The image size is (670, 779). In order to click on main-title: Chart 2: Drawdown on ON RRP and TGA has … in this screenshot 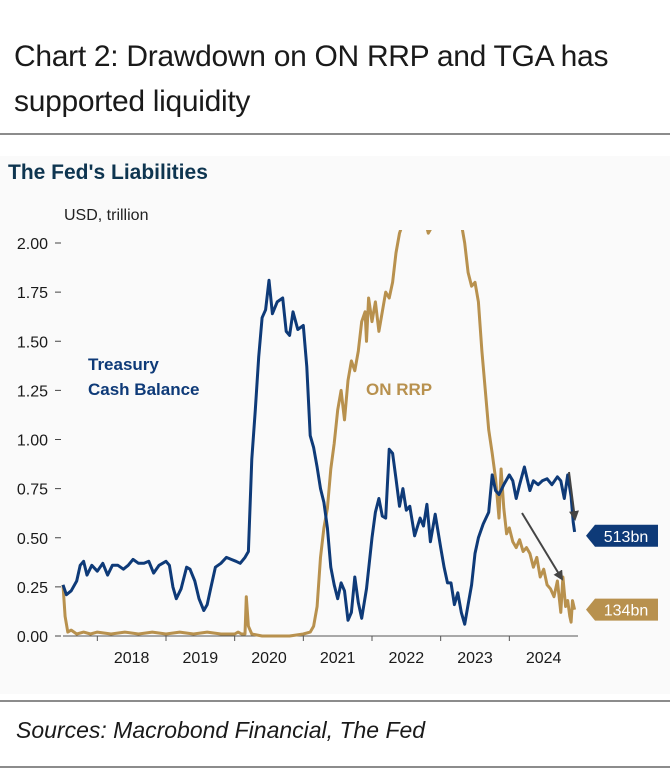, I will do `click(311, 79)`.